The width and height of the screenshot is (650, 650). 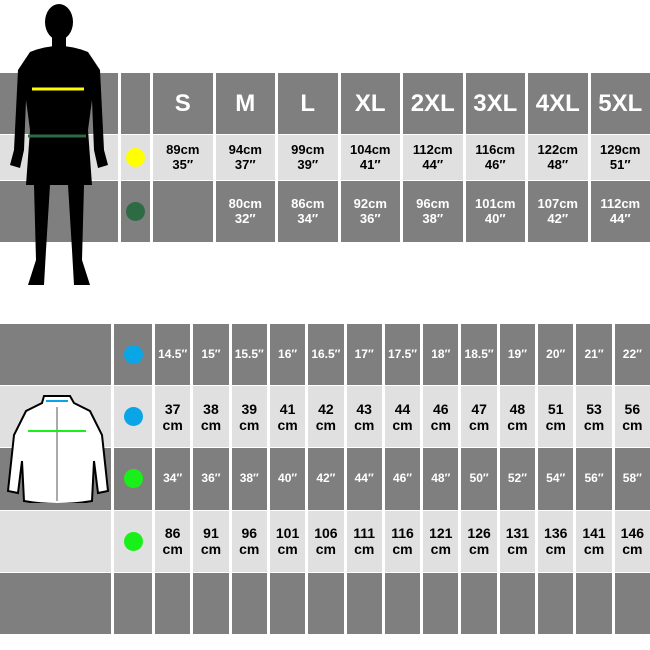 What do you see at coordinates (620, 103) in the screenshot?
I see `cell-value: 5XL` at bounding box center [620, 103].